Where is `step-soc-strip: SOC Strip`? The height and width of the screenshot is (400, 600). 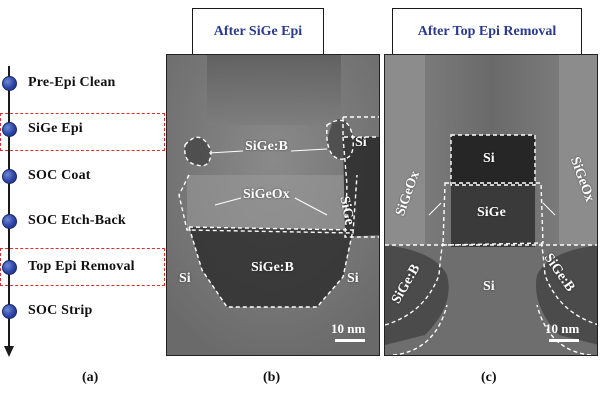
step-soc-strip: SOC Strip is located at coordinates (85, 312).